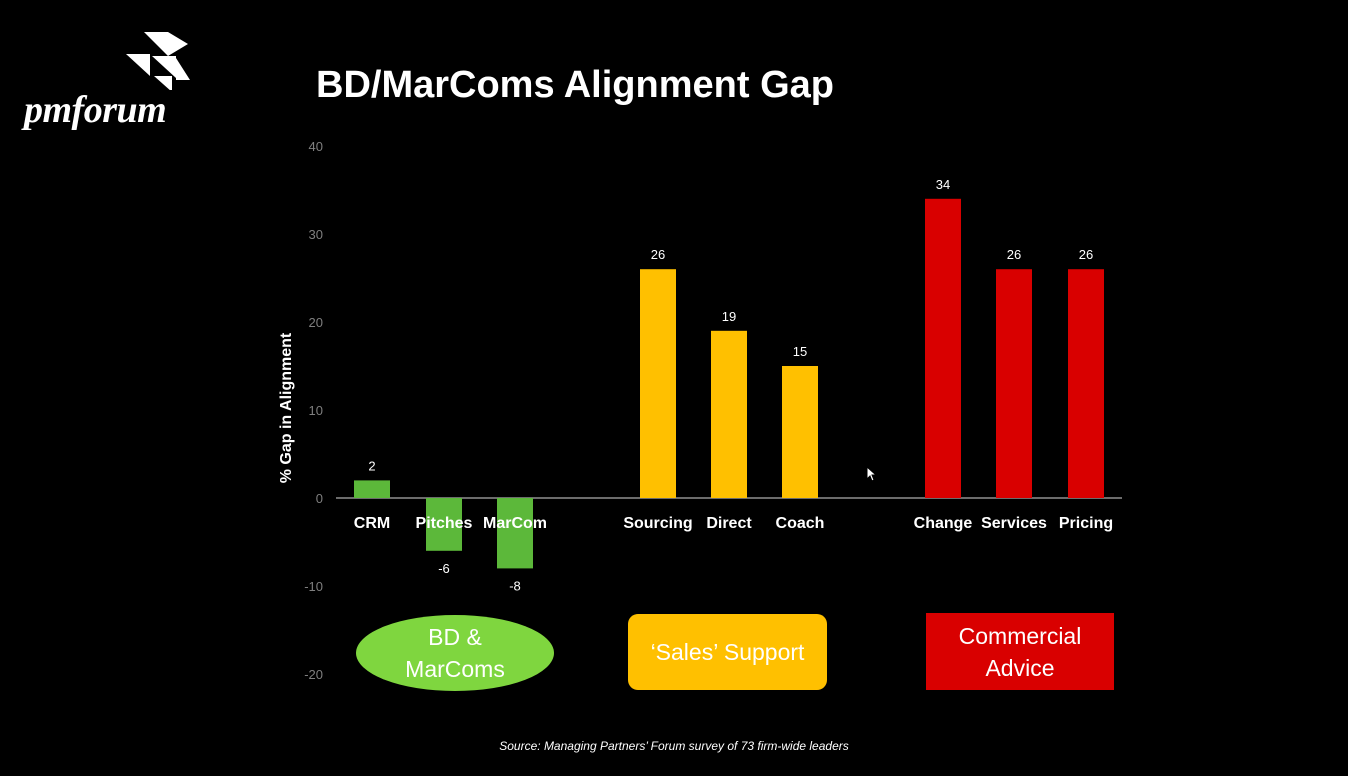  Describe the element at coordinates (1014, 383) in the screenshot. I see `bar-services` at that location.